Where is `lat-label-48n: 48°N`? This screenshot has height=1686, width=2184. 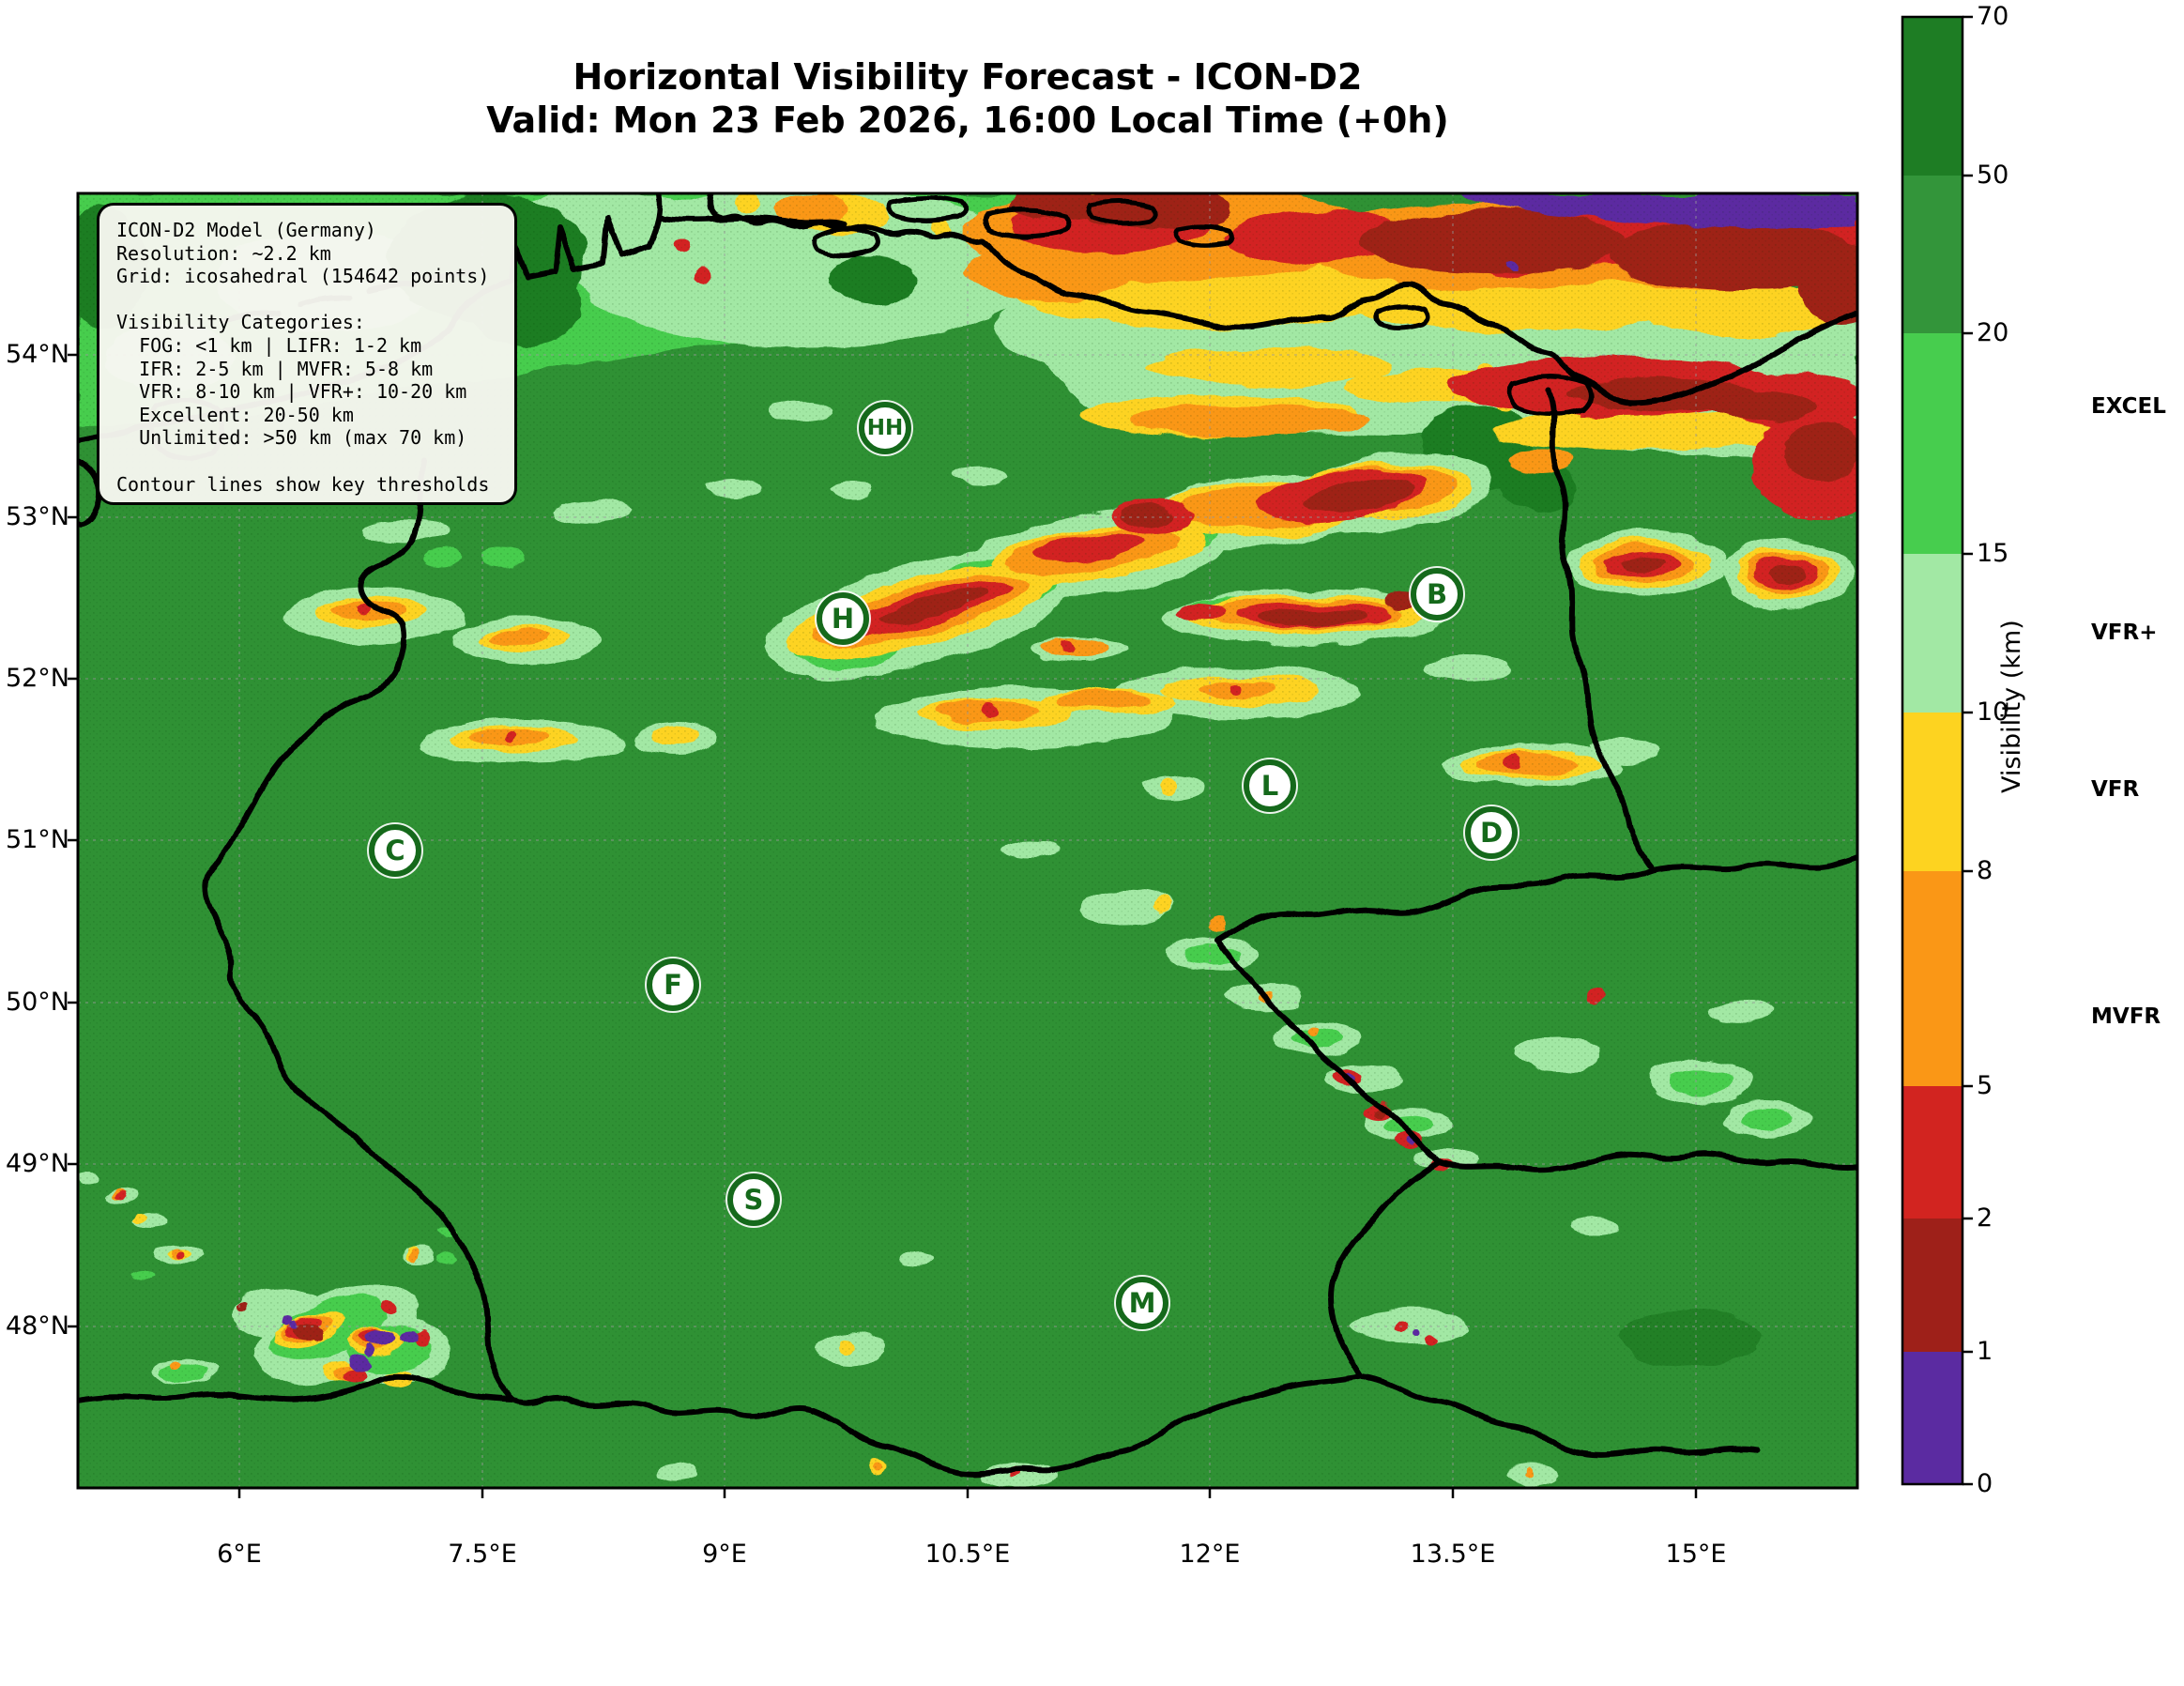 lat-label-48n: 48°N is located at coordinates (37, 1326).